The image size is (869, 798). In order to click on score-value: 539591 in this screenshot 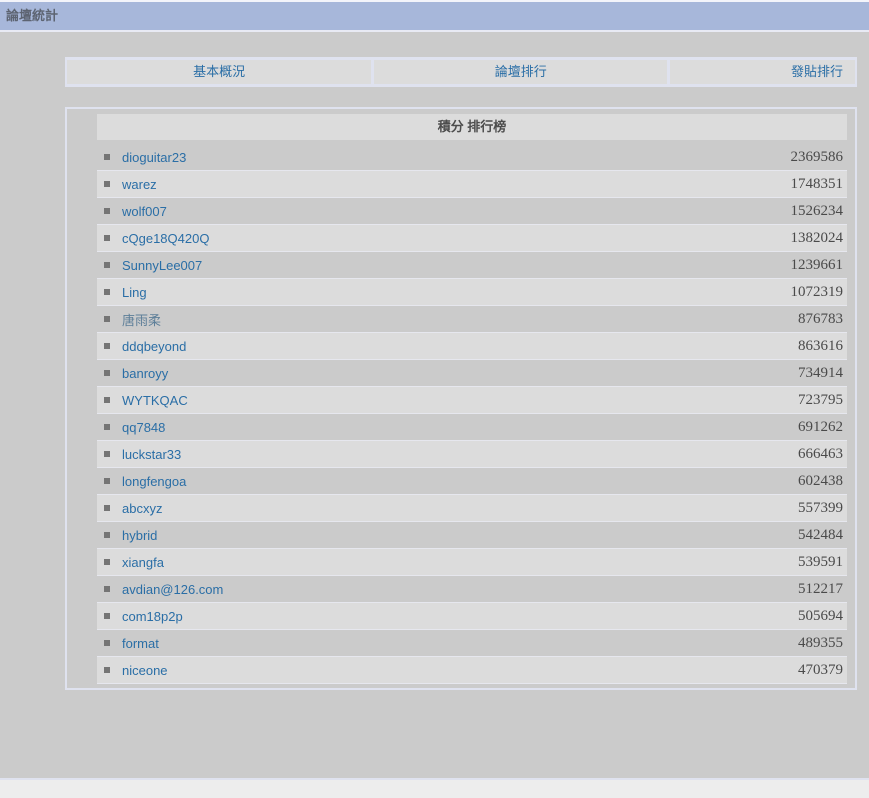, I will do `click(820, 561)`.